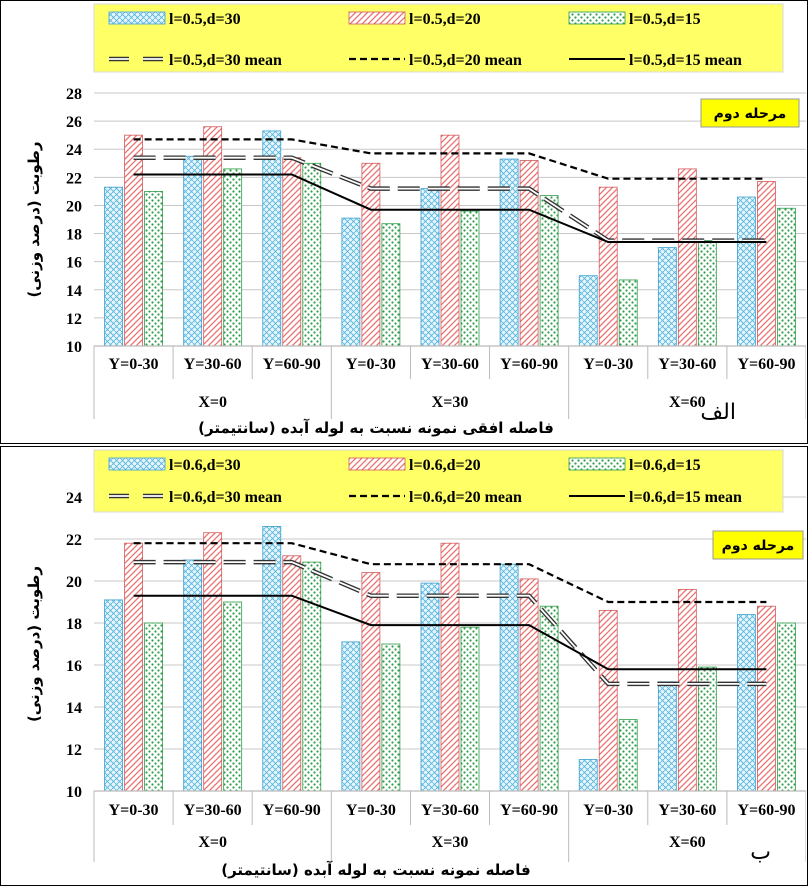 This screenshot has width=808, height=886. What do you see at coordinates (74, 582) in the screenshot?
I see `y-tick-label: 20` at bounding box center [74, 582].